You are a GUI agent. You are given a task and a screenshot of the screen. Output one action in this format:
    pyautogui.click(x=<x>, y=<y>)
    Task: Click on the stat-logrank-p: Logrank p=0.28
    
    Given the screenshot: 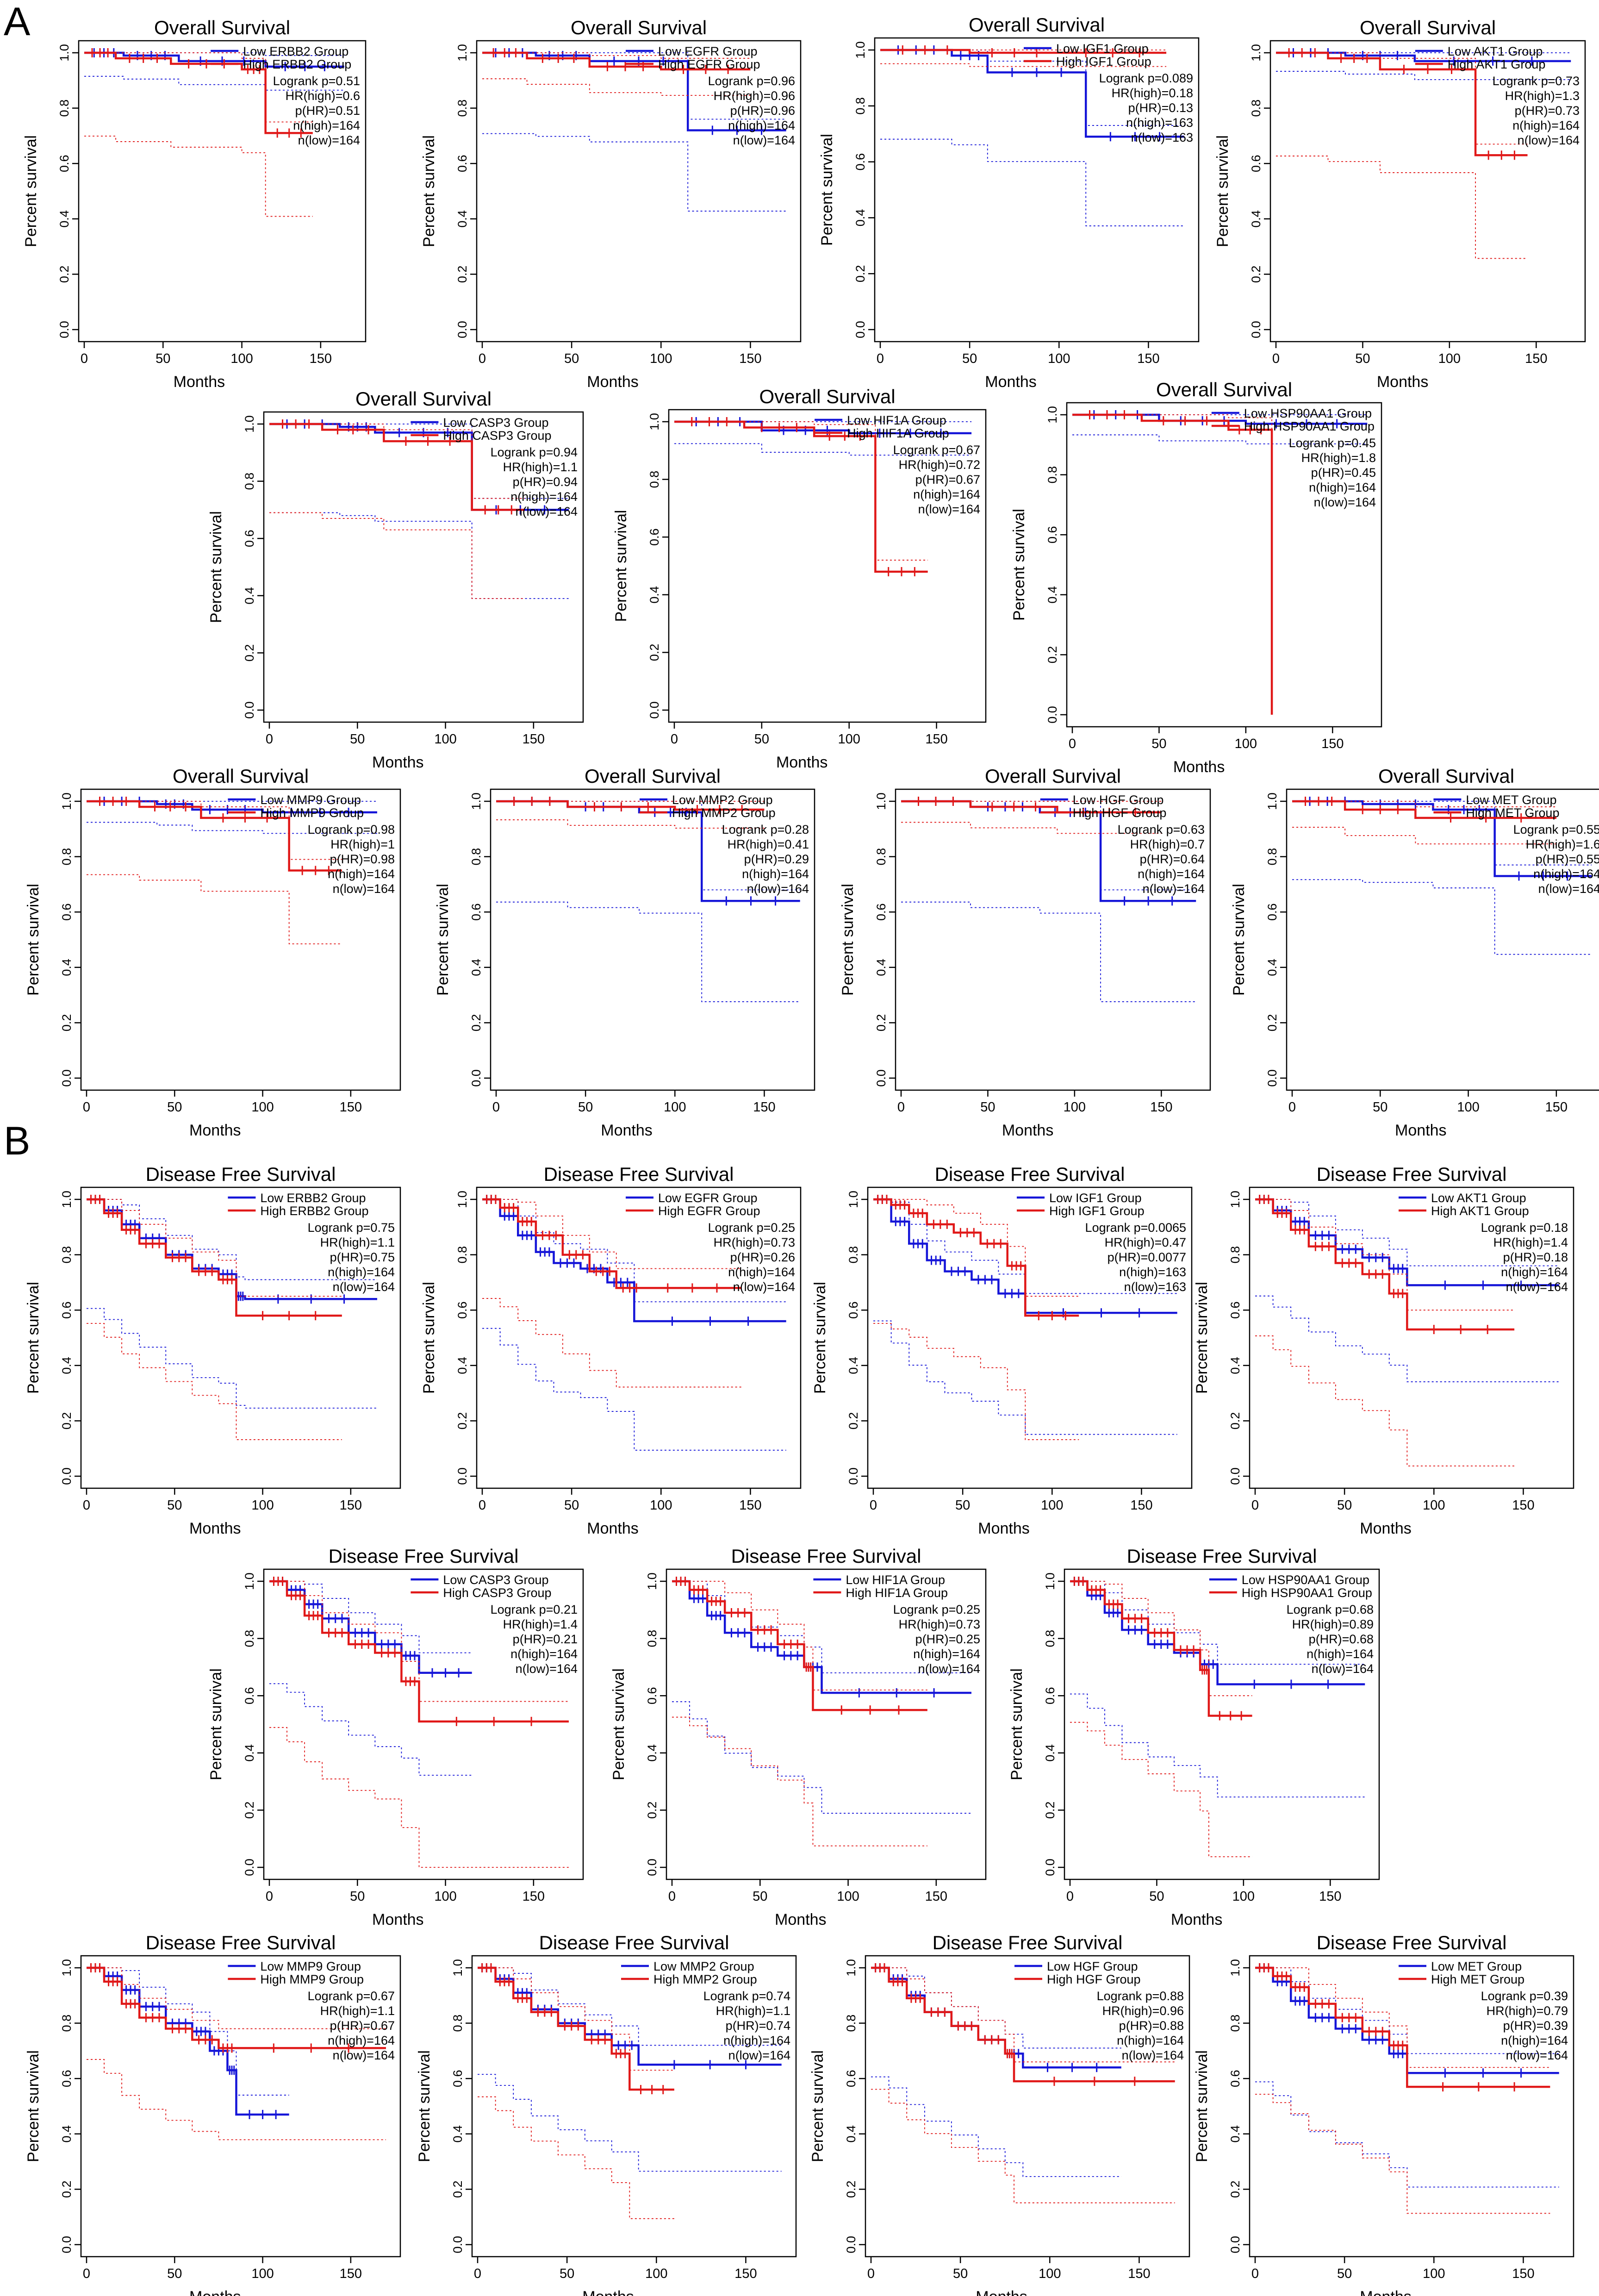 What is the action you would take?
    pyautogui.click(x=765, y=829)
    